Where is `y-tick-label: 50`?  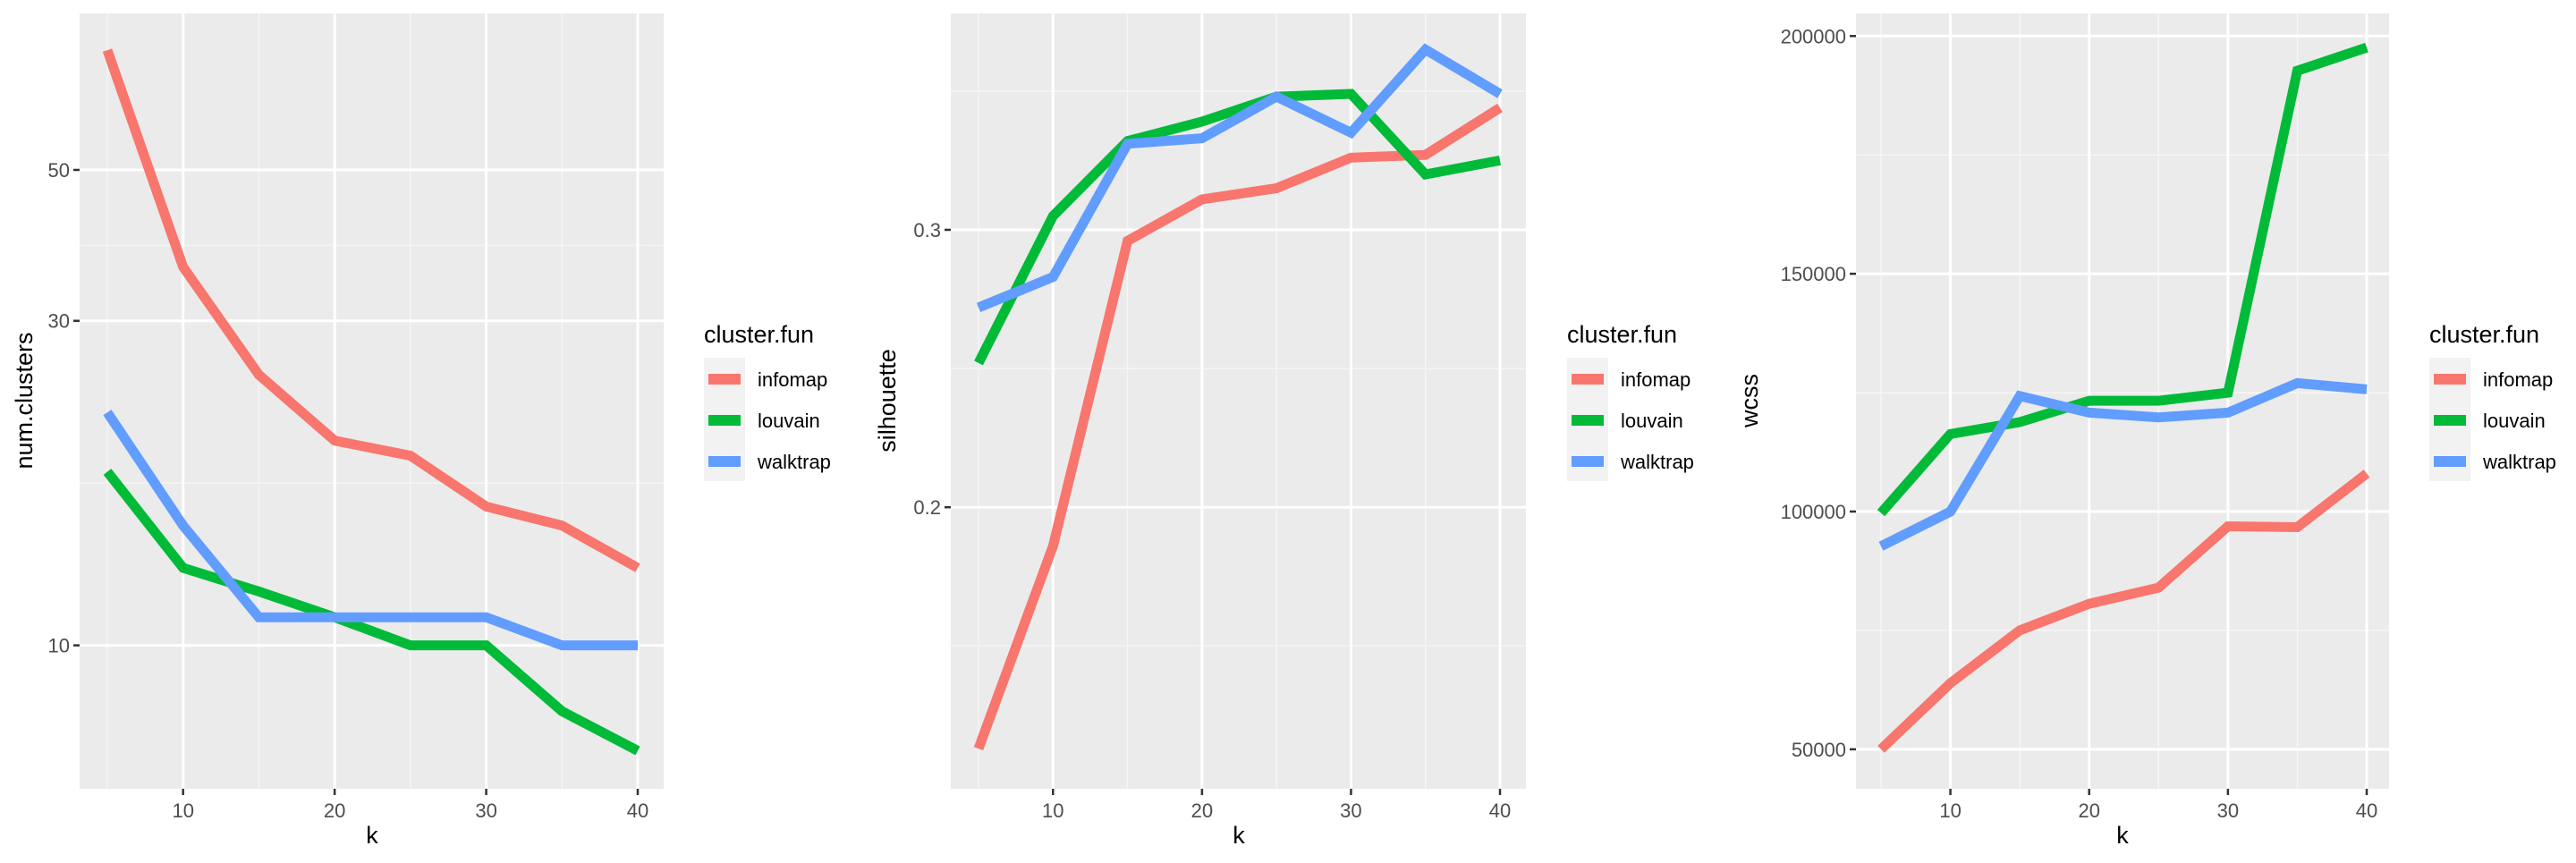
y-tick-label: 50 is located at coordinates (59, 170).